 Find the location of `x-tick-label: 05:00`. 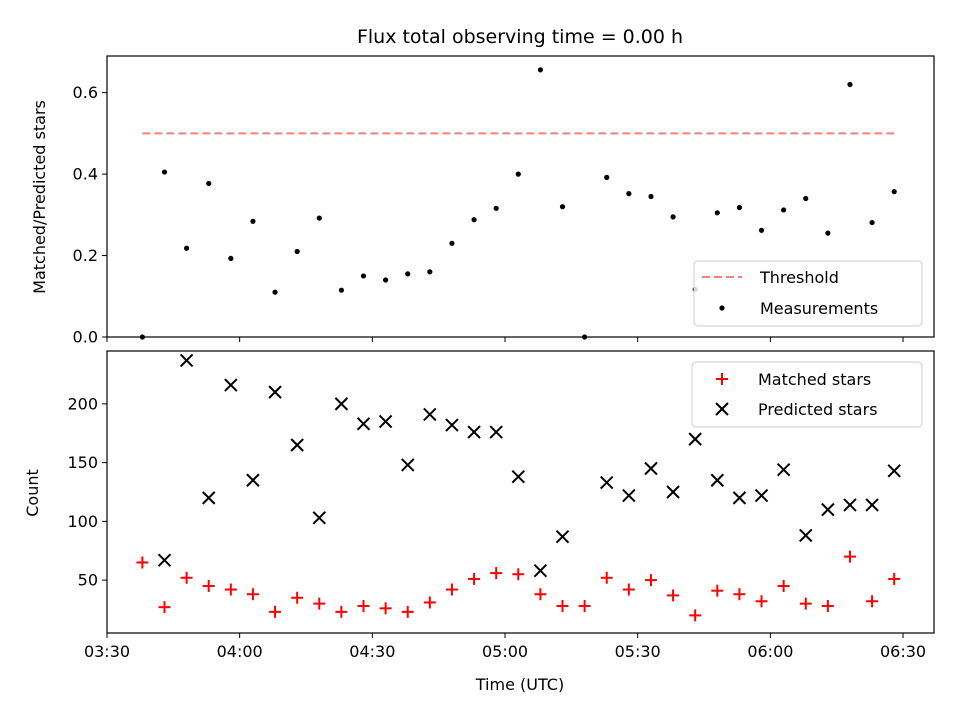

x-tick-label: 05:00 is located at coordinates (505, 651).